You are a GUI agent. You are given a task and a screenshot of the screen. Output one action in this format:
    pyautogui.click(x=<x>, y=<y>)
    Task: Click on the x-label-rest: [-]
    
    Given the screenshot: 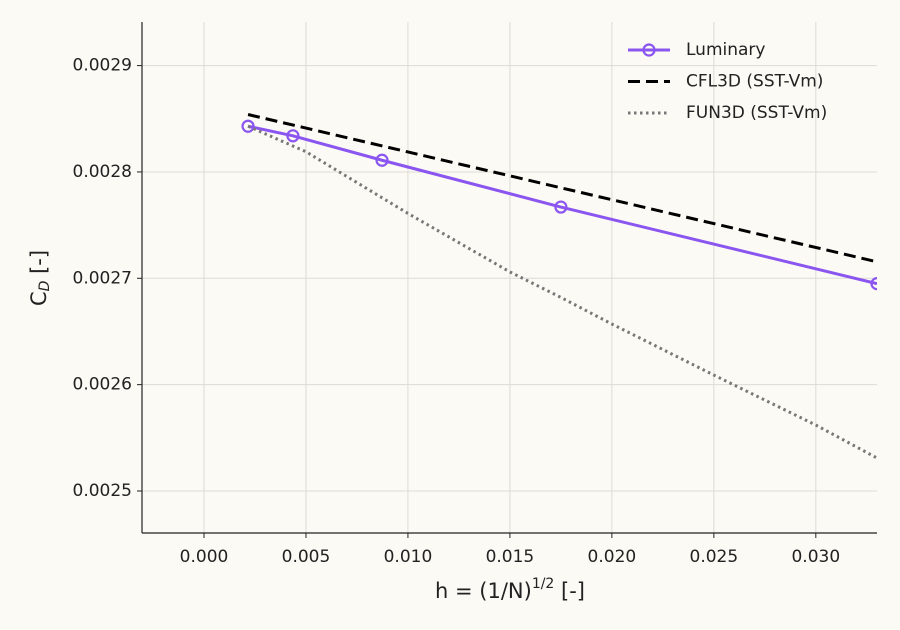 What is the action you would take?
    pyautogui.click(x=569, y=591)
    